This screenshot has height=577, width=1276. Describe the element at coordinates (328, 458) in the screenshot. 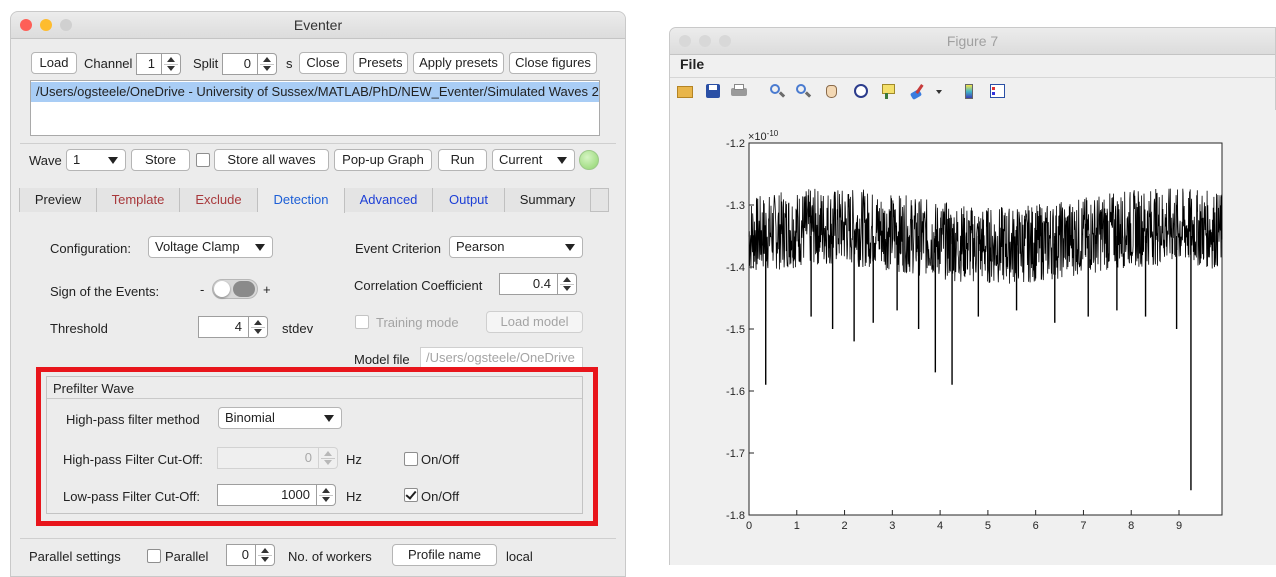

I see `highpass-cutoff-stepper` at that location.